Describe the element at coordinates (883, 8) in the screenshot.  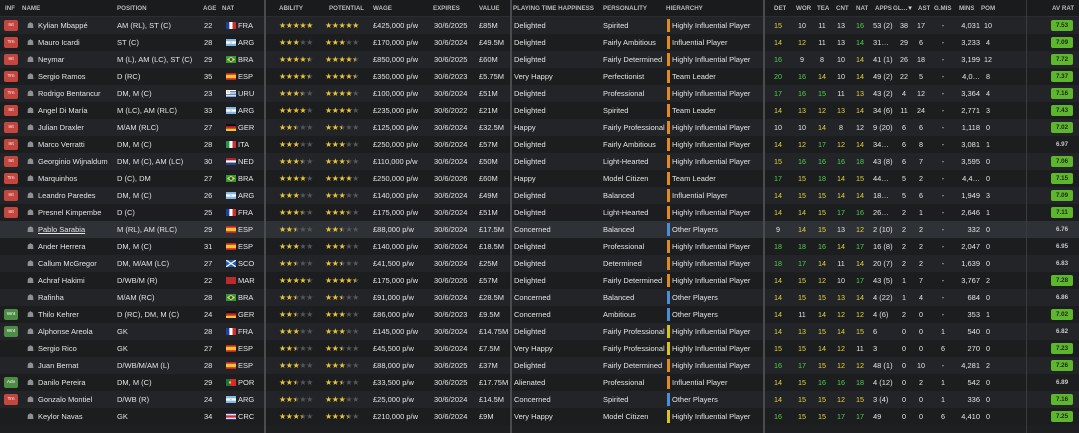
I see `col-header-apps: APPS` at that location.